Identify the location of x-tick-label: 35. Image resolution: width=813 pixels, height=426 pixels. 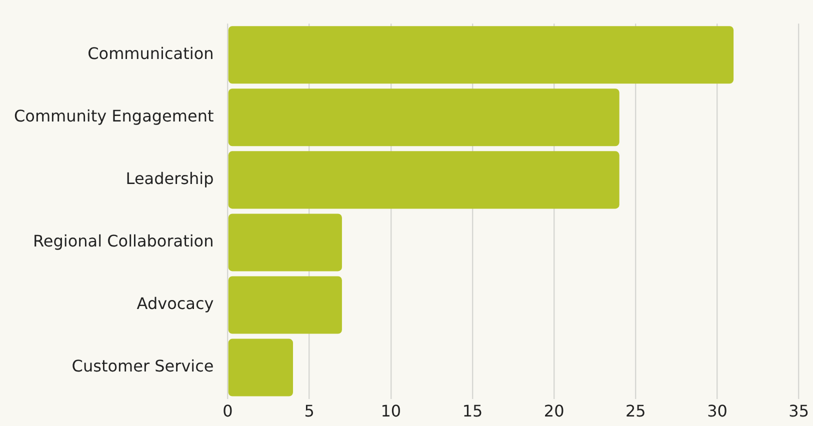
(798, 411).